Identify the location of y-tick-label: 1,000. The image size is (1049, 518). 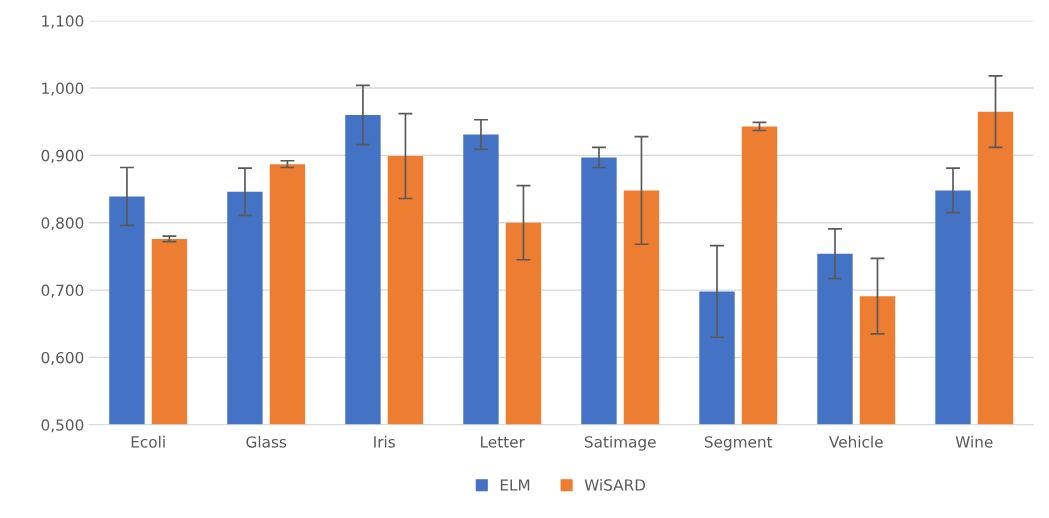
(63, 89).